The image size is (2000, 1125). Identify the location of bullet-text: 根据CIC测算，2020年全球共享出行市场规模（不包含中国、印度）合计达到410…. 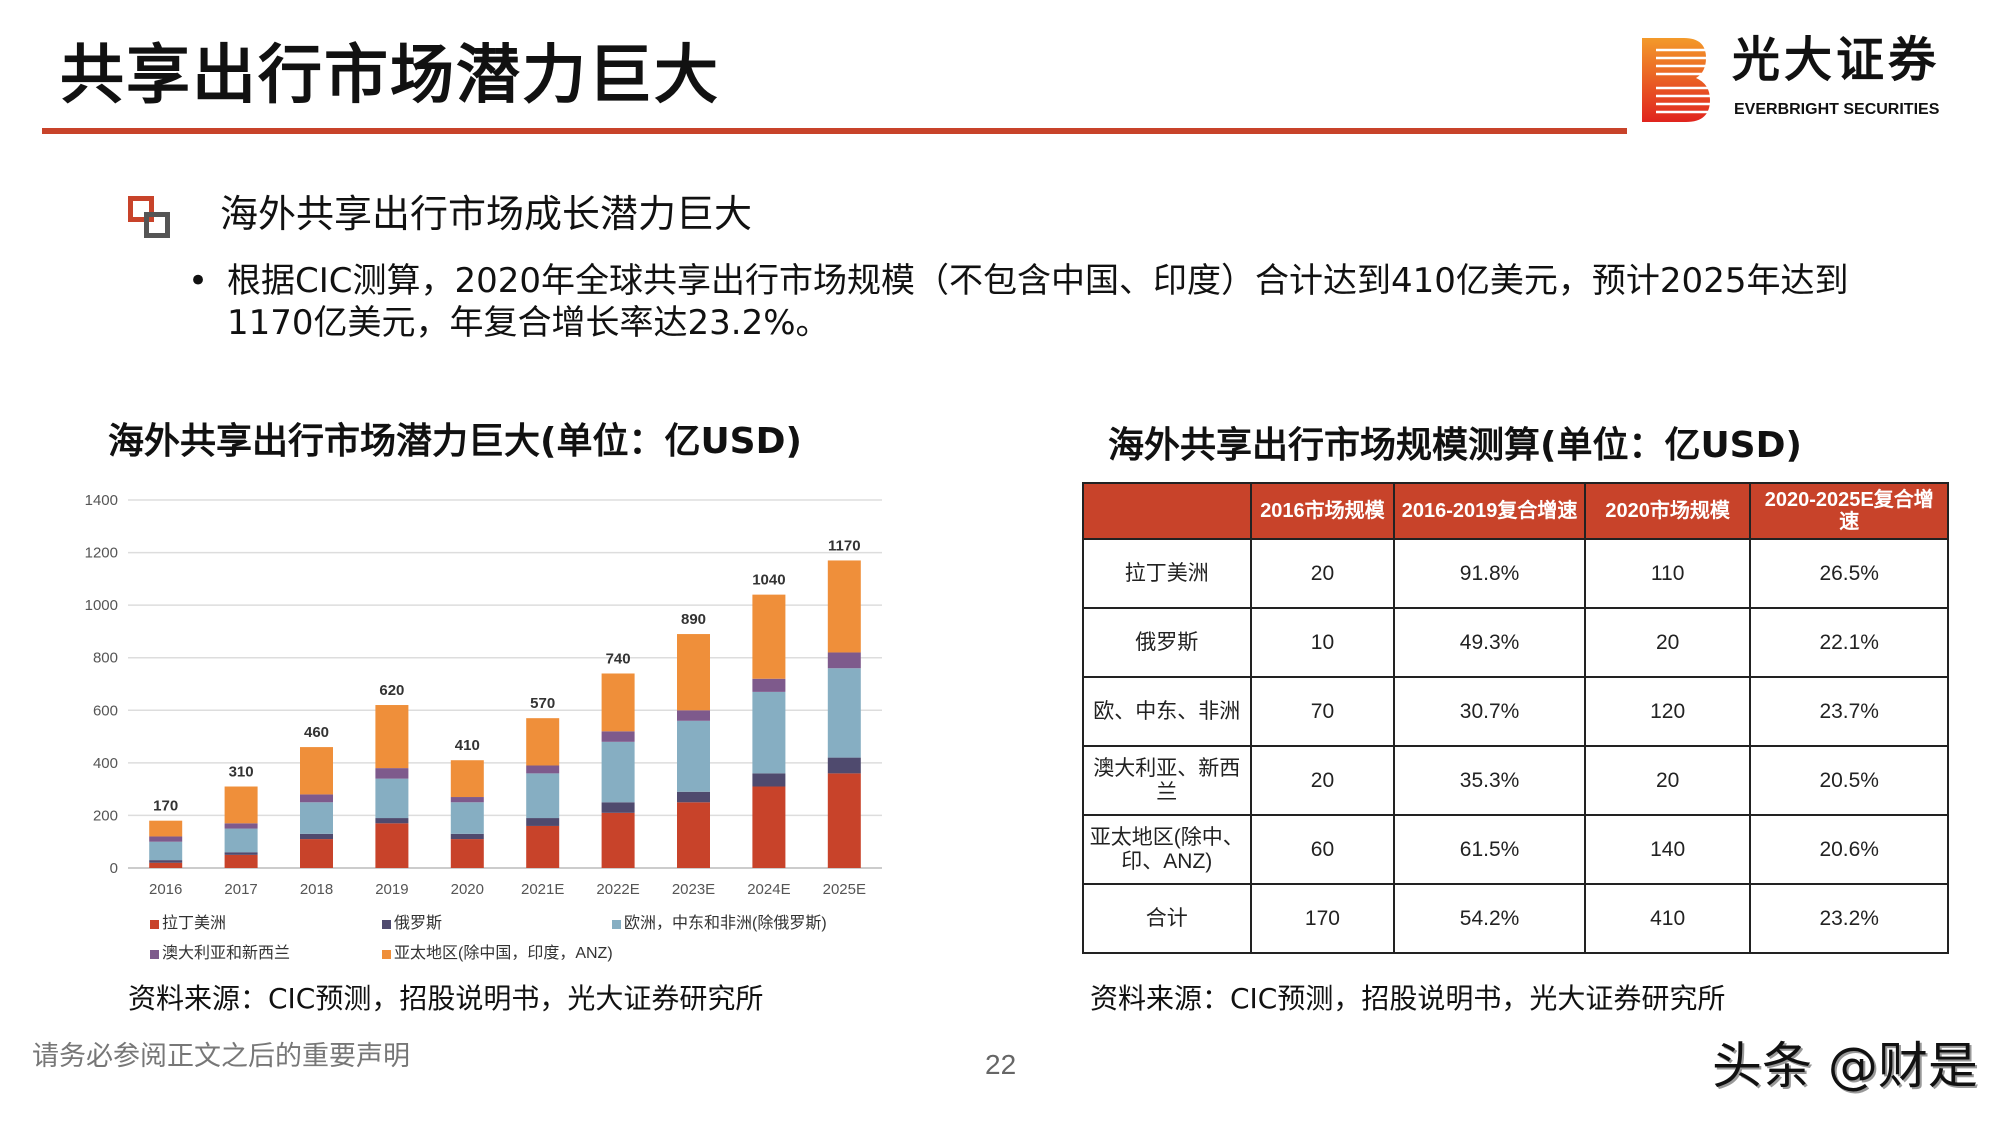
(1038, 302).